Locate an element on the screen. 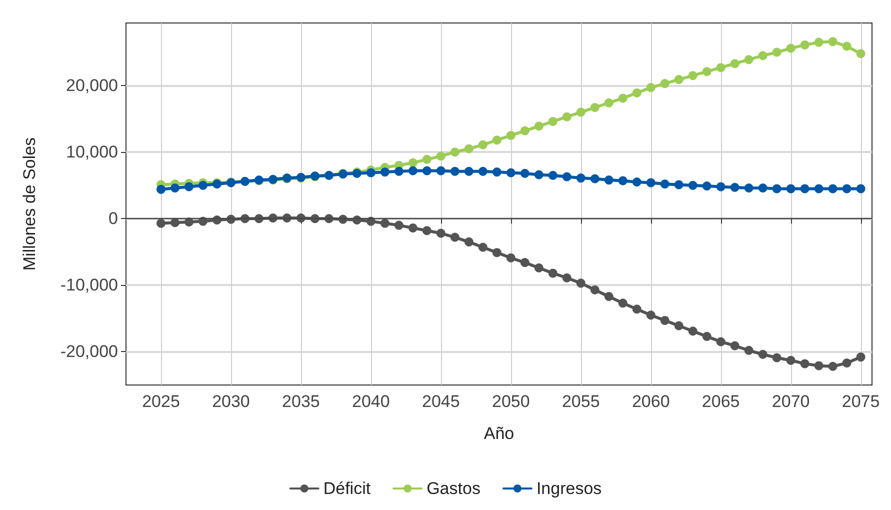  legend-label: Ingresos is located at coordinates (569, 488).